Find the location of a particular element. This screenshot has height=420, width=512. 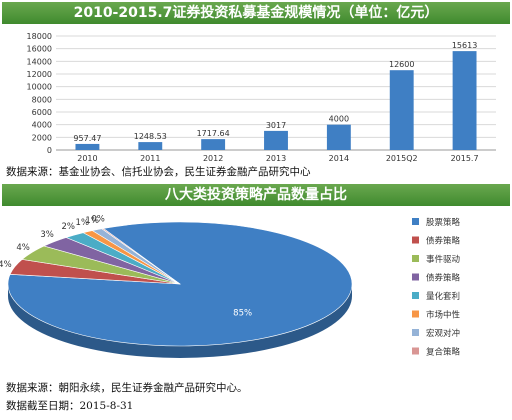

y-tick-label: 14000 is located at coordinates (39, 61).